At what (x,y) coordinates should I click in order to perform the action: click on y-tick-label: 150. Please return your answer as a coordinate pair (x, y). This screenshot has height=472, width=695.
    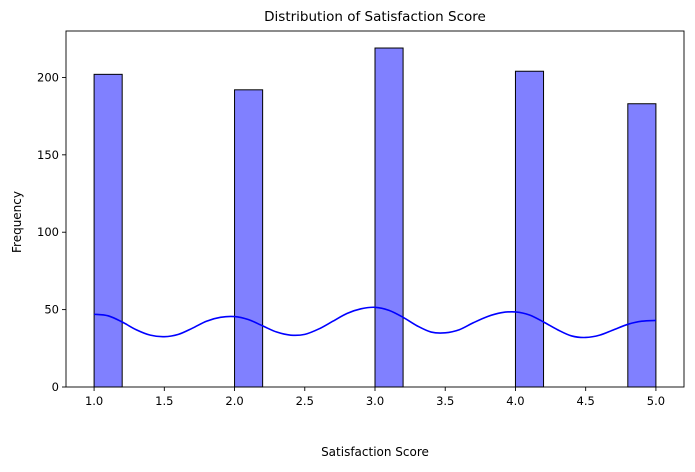
    Looking at the image, I should click on (48, 155).